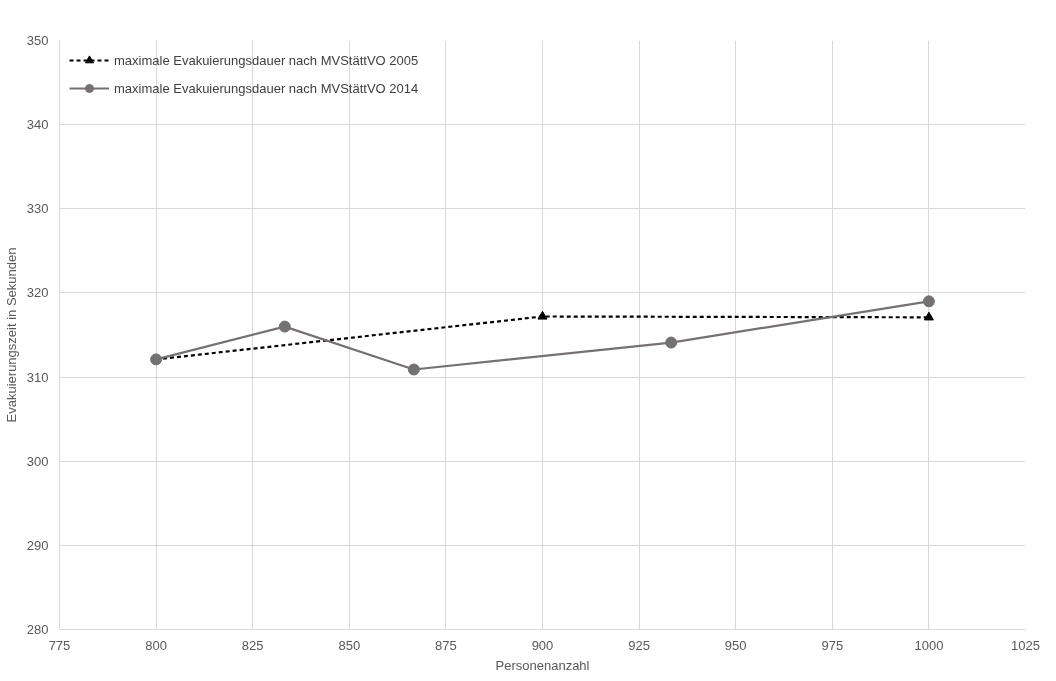 The height and width of the screenshot is (681, 1056). What do you see at coordinates (59, 645) in the screenshot?
I see `x-tick-label: 775` at bounding box center [59, 645].